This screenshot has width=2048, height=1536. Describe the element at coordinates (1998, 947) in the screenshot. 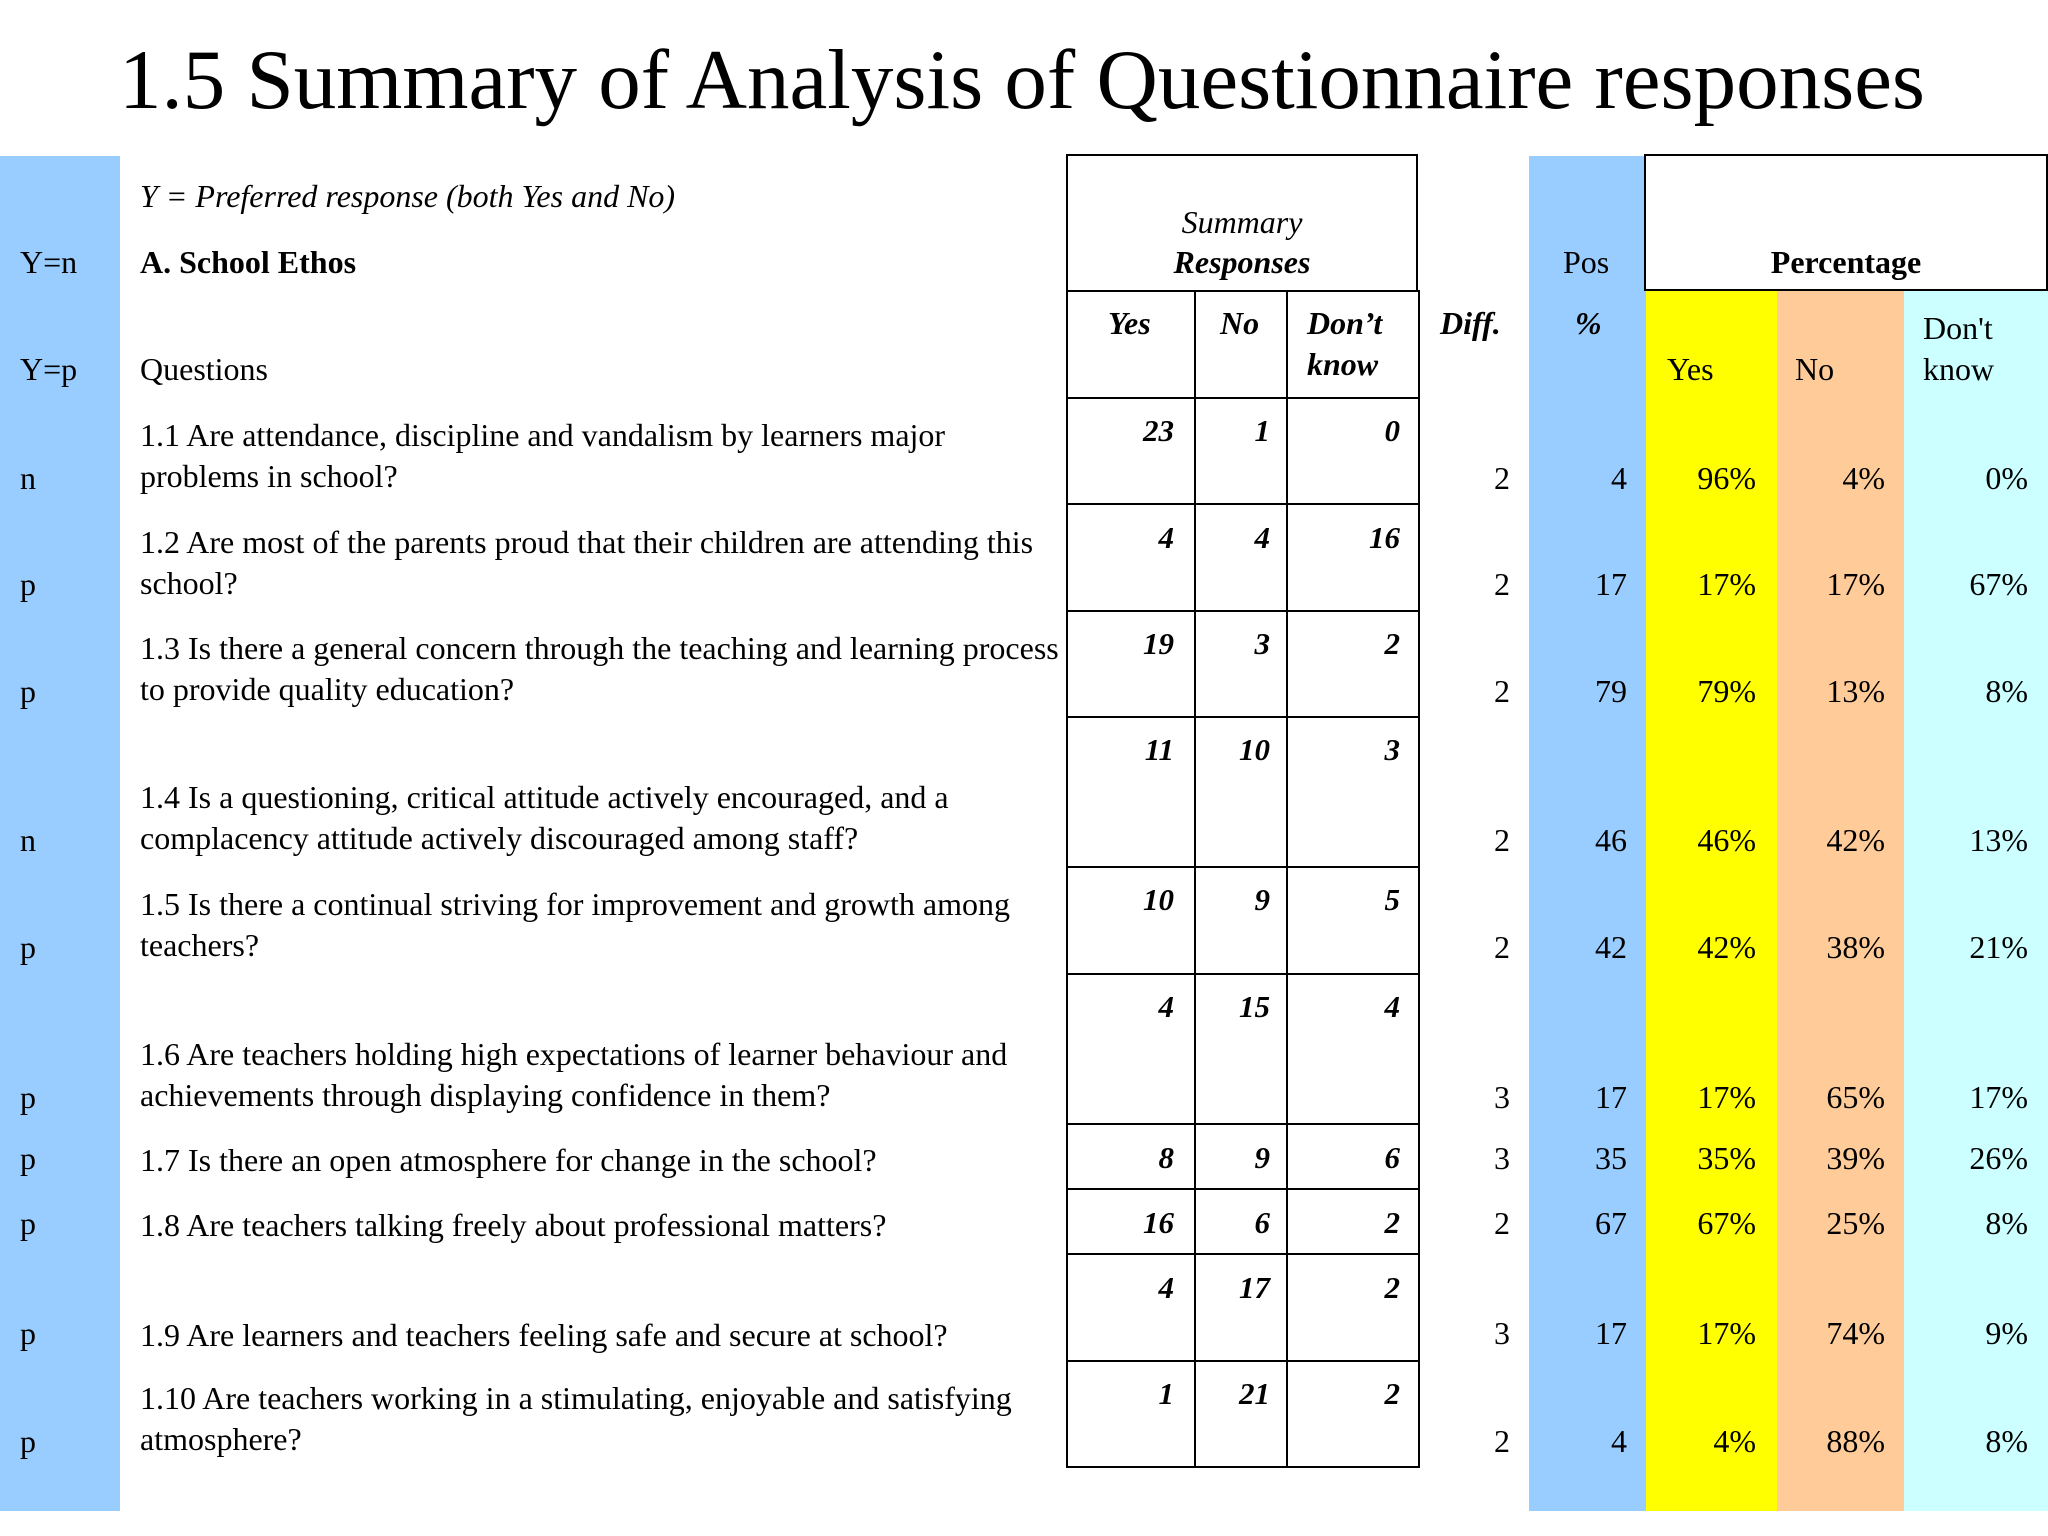

I see `pct-dontknow-value: 21%` at that location.